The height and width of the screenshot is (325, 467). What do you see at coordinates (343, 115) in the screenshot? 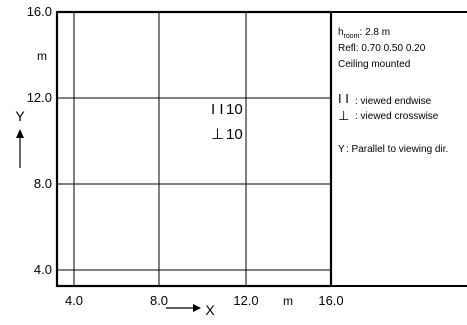
I see `legend-crosswise-symbol: ⊥` at bounding box center [343, 115].